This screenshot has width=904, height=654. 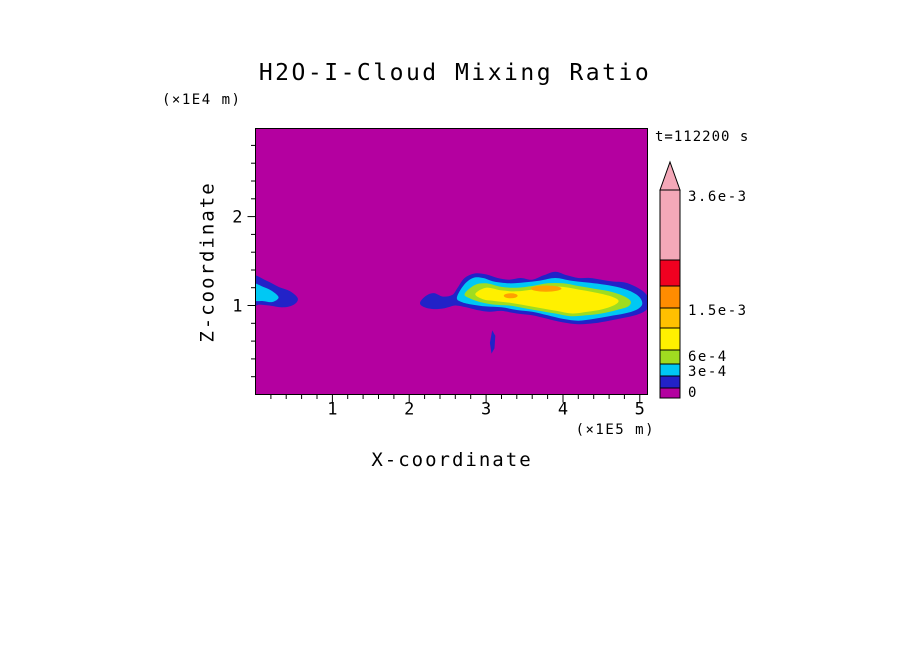 What do you see at coordinates (703, 280) in the screenshot?
I see `colorbar: 3.6e-3 1.5e-3 6e-43e-4 0` at bounding box center [703, 280].